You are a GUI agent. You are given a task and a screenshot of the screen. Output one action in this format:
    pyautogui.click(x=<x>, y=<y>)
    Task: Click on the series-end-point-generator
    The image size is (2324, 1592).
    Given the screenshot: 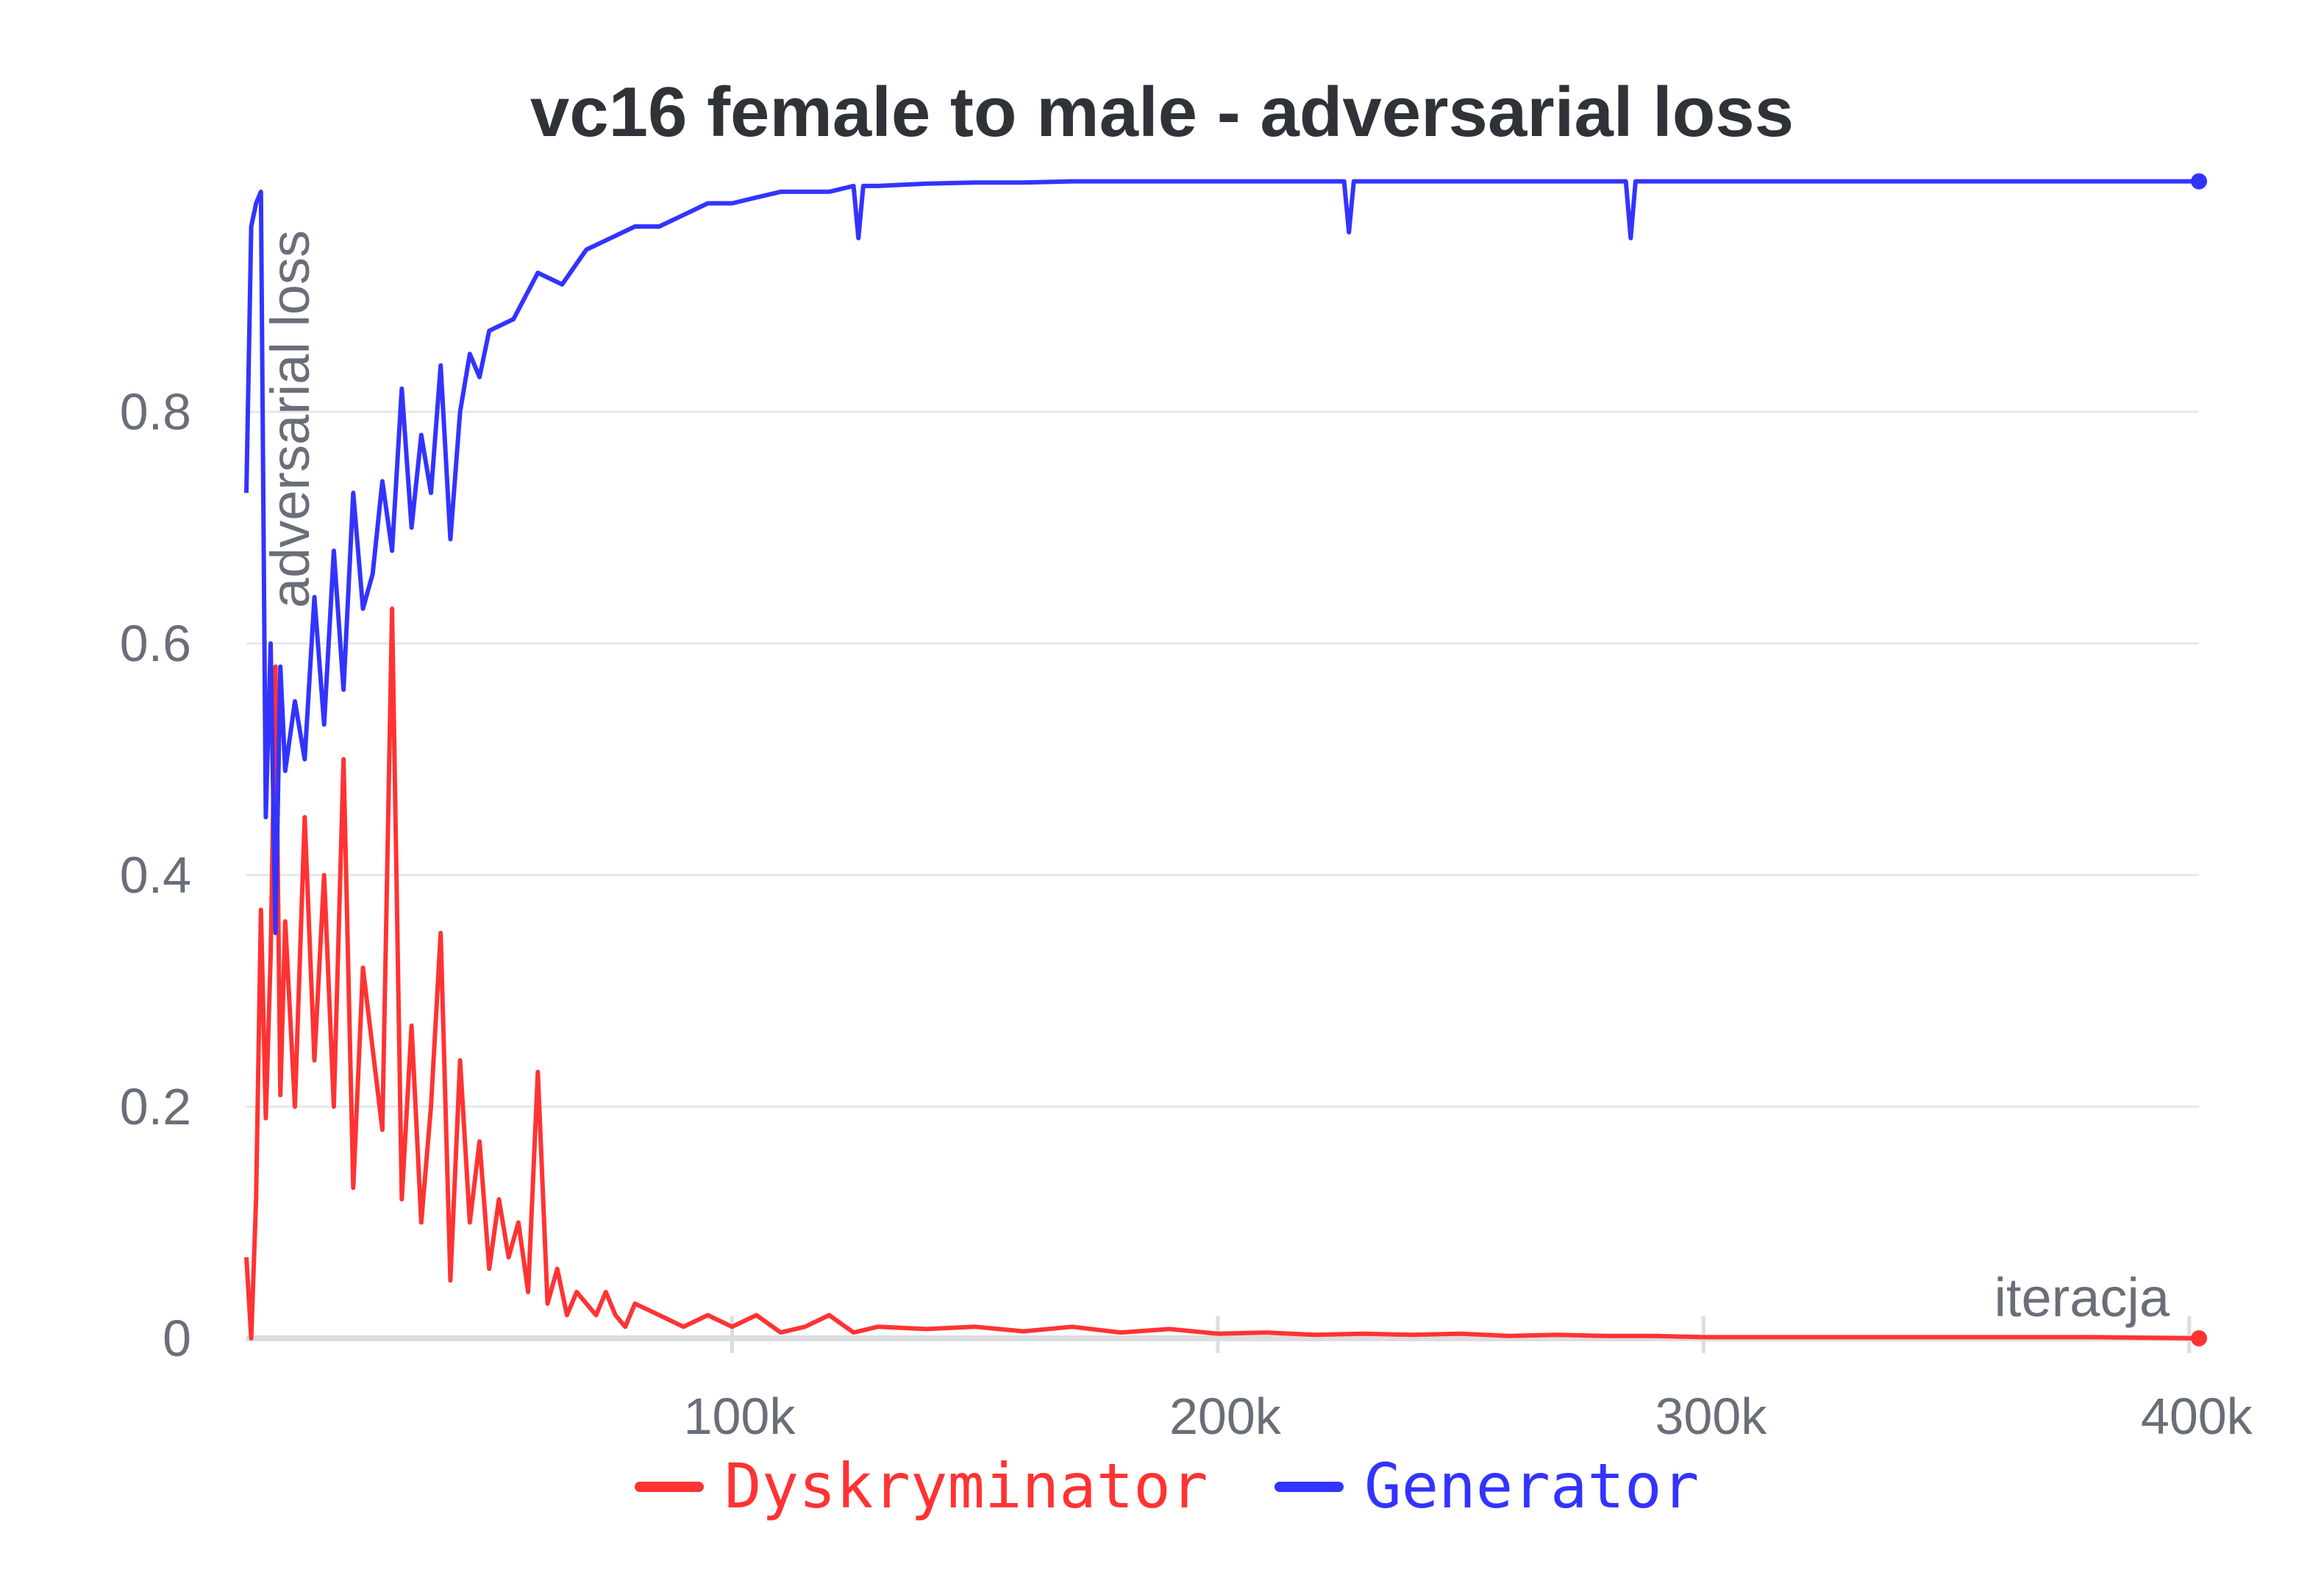 What is the action you would take?
    pyautogui.click(x=2199, y=181)
    